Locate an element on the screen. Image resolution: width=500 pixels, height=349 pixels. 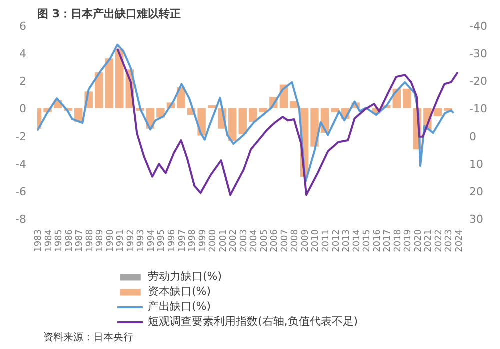
y-tick-label: 6 is located at coordinates (23, 26).